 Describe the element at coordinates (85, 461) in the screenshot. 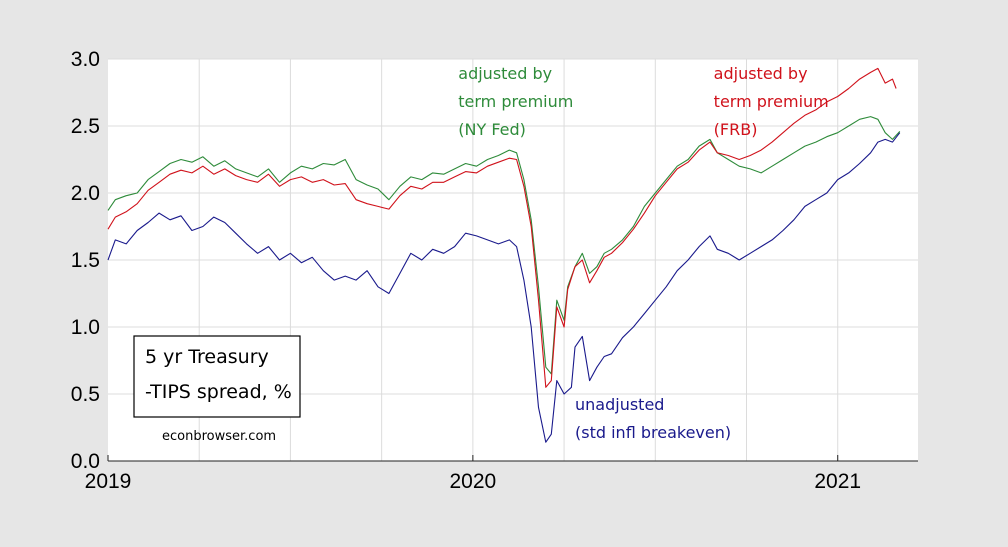

I see `y-tick-label-0: 0.0` at that location.